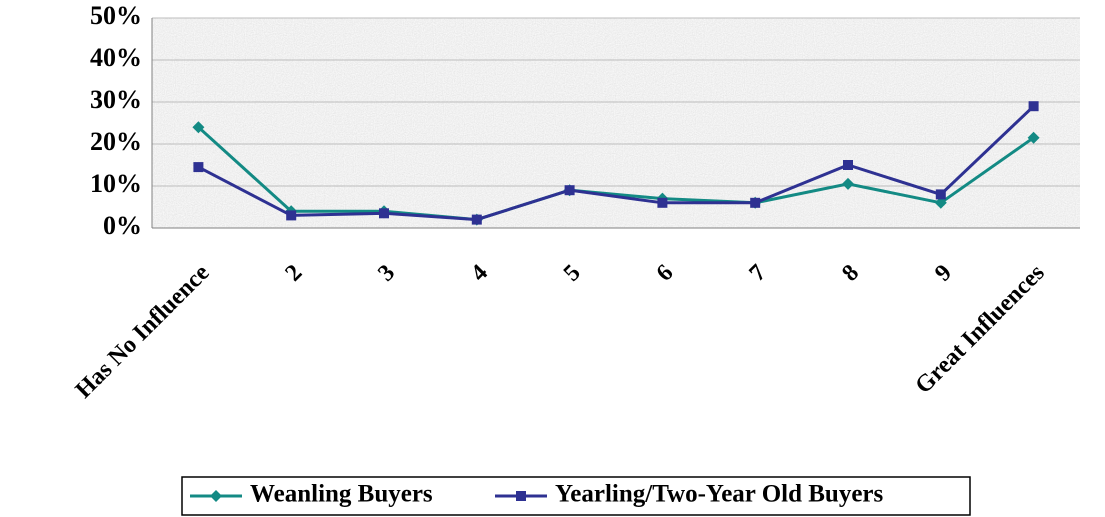 The height and width of the screenshot is (517, 1105). What do you see at coordinates (616, 174) in the screenshot?
I see `series-line` at bounding box center [616, 174].